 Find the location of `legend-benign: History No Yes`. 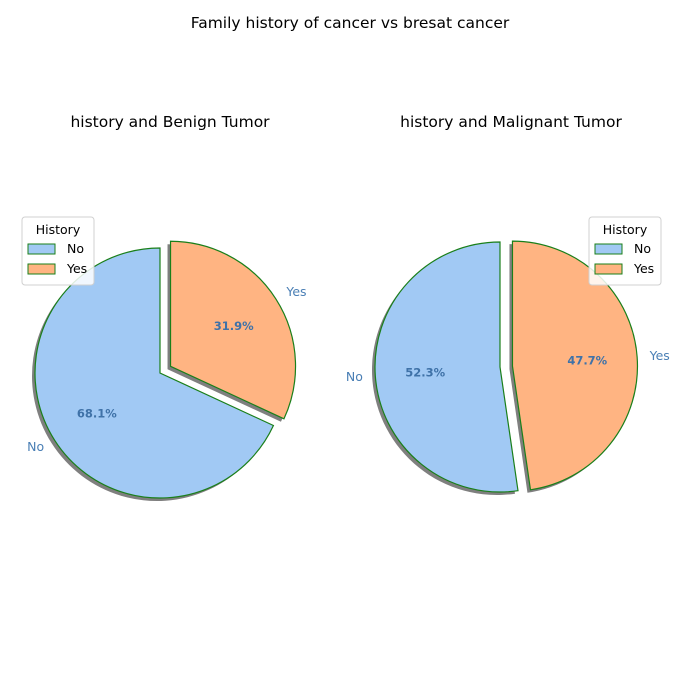

legend-benign: History No Yes is located at coordinates (58, 251).